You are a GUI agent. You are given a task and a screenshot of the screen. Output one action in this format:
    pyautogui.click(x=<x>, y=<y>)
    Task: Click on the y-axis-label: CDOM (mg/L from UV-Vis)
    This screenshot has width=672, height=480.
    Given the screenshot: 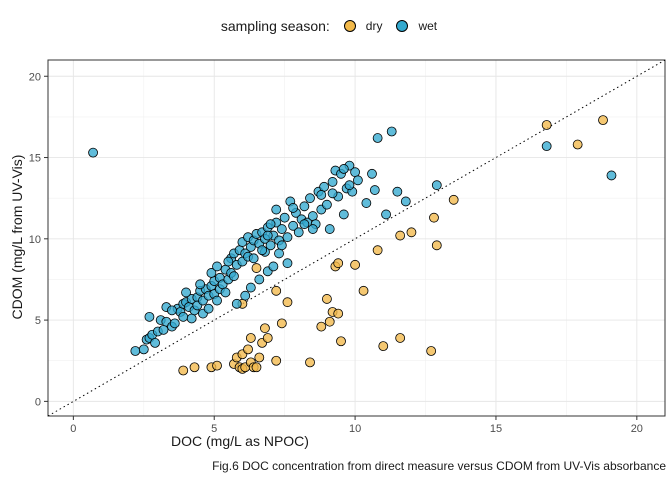 What is the action you would take?
    pyautogui.click(x=17, y=237)
    